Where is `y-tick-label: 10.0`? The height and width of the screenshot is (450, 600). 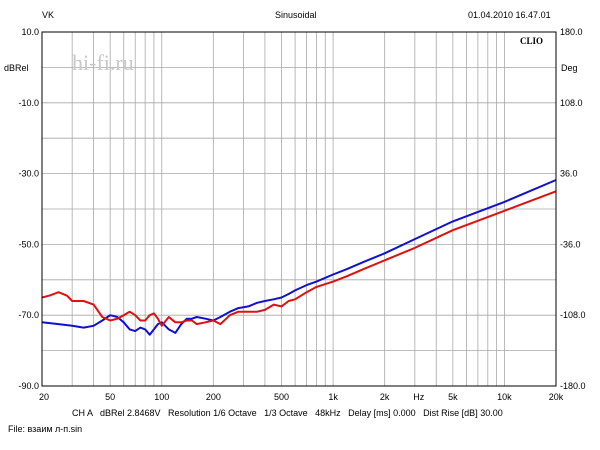 y-tick-label: 10.0 is located at coordinates (30, 32).